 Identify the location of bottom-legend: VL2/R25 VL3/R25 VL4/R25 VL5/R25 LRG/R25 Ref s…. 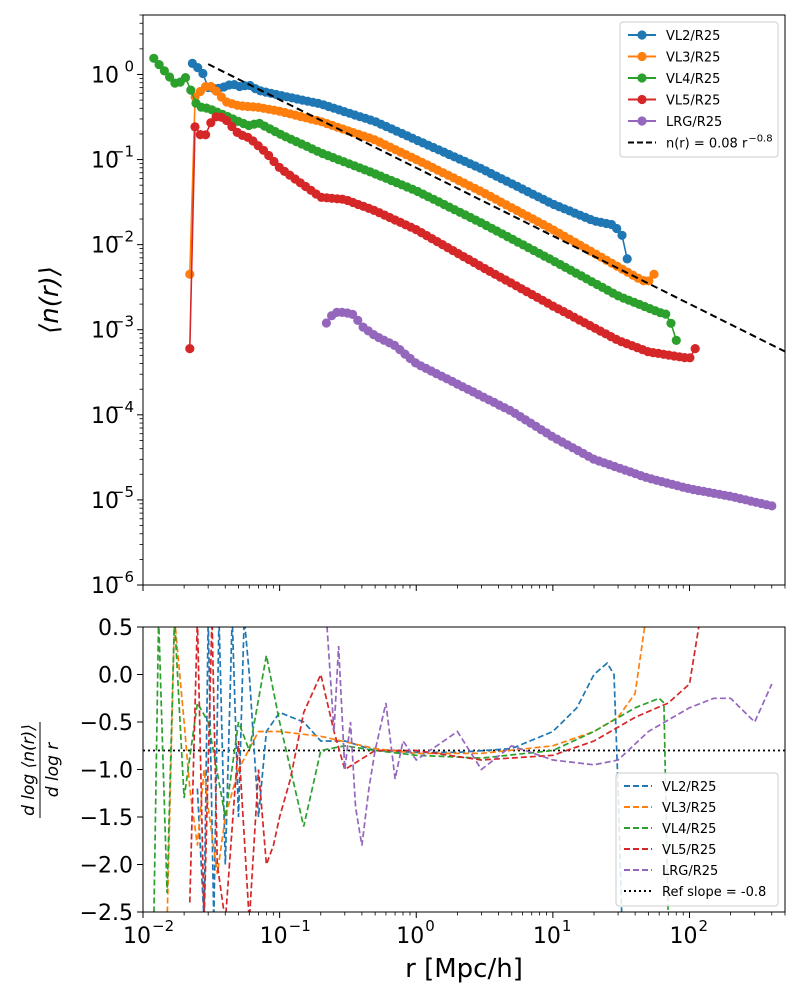
(697, 839).